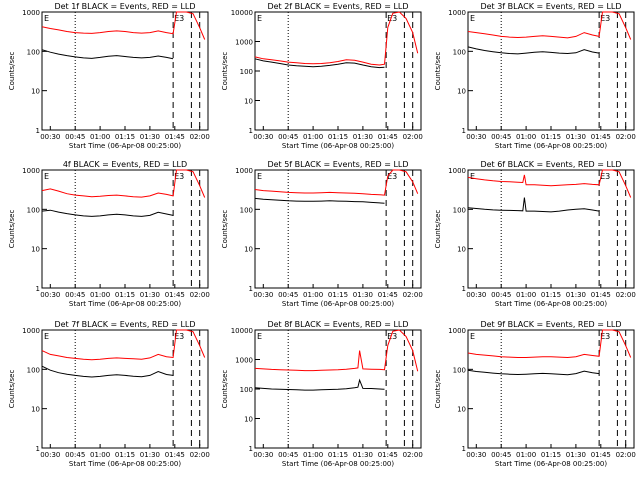 This screenshot has width=640, height=480. What do you see at coordinates (337, 324) in the screenshot?
I see `panel-title: Det 8f BLACK = Events, RED = LLD` at bounding box center [337, 324].